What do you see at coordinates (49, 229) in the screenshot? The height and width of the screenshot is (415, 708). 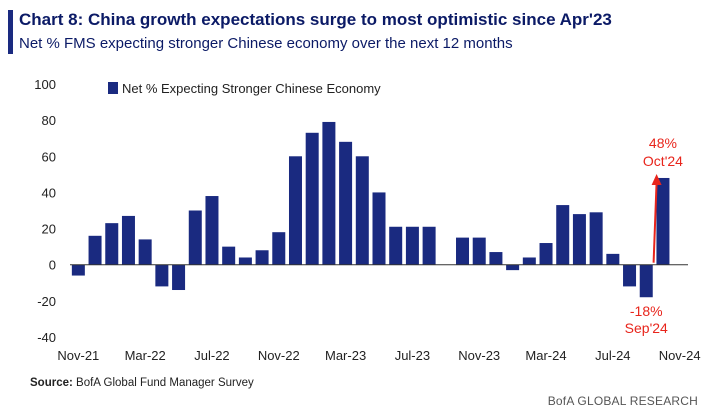 I see `y-tick-label: 20` at bounding box center [49, 229].